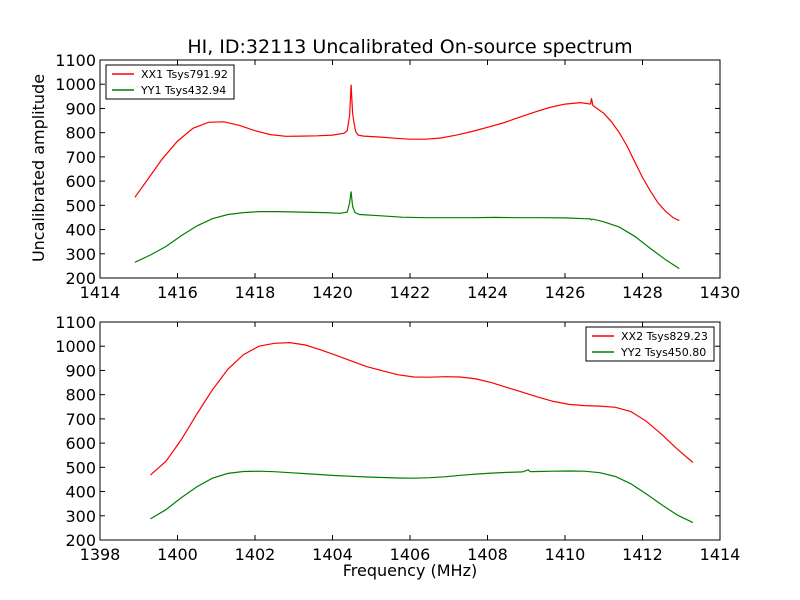  I want to click on x-tick-label: 1430, so click(720, 292).